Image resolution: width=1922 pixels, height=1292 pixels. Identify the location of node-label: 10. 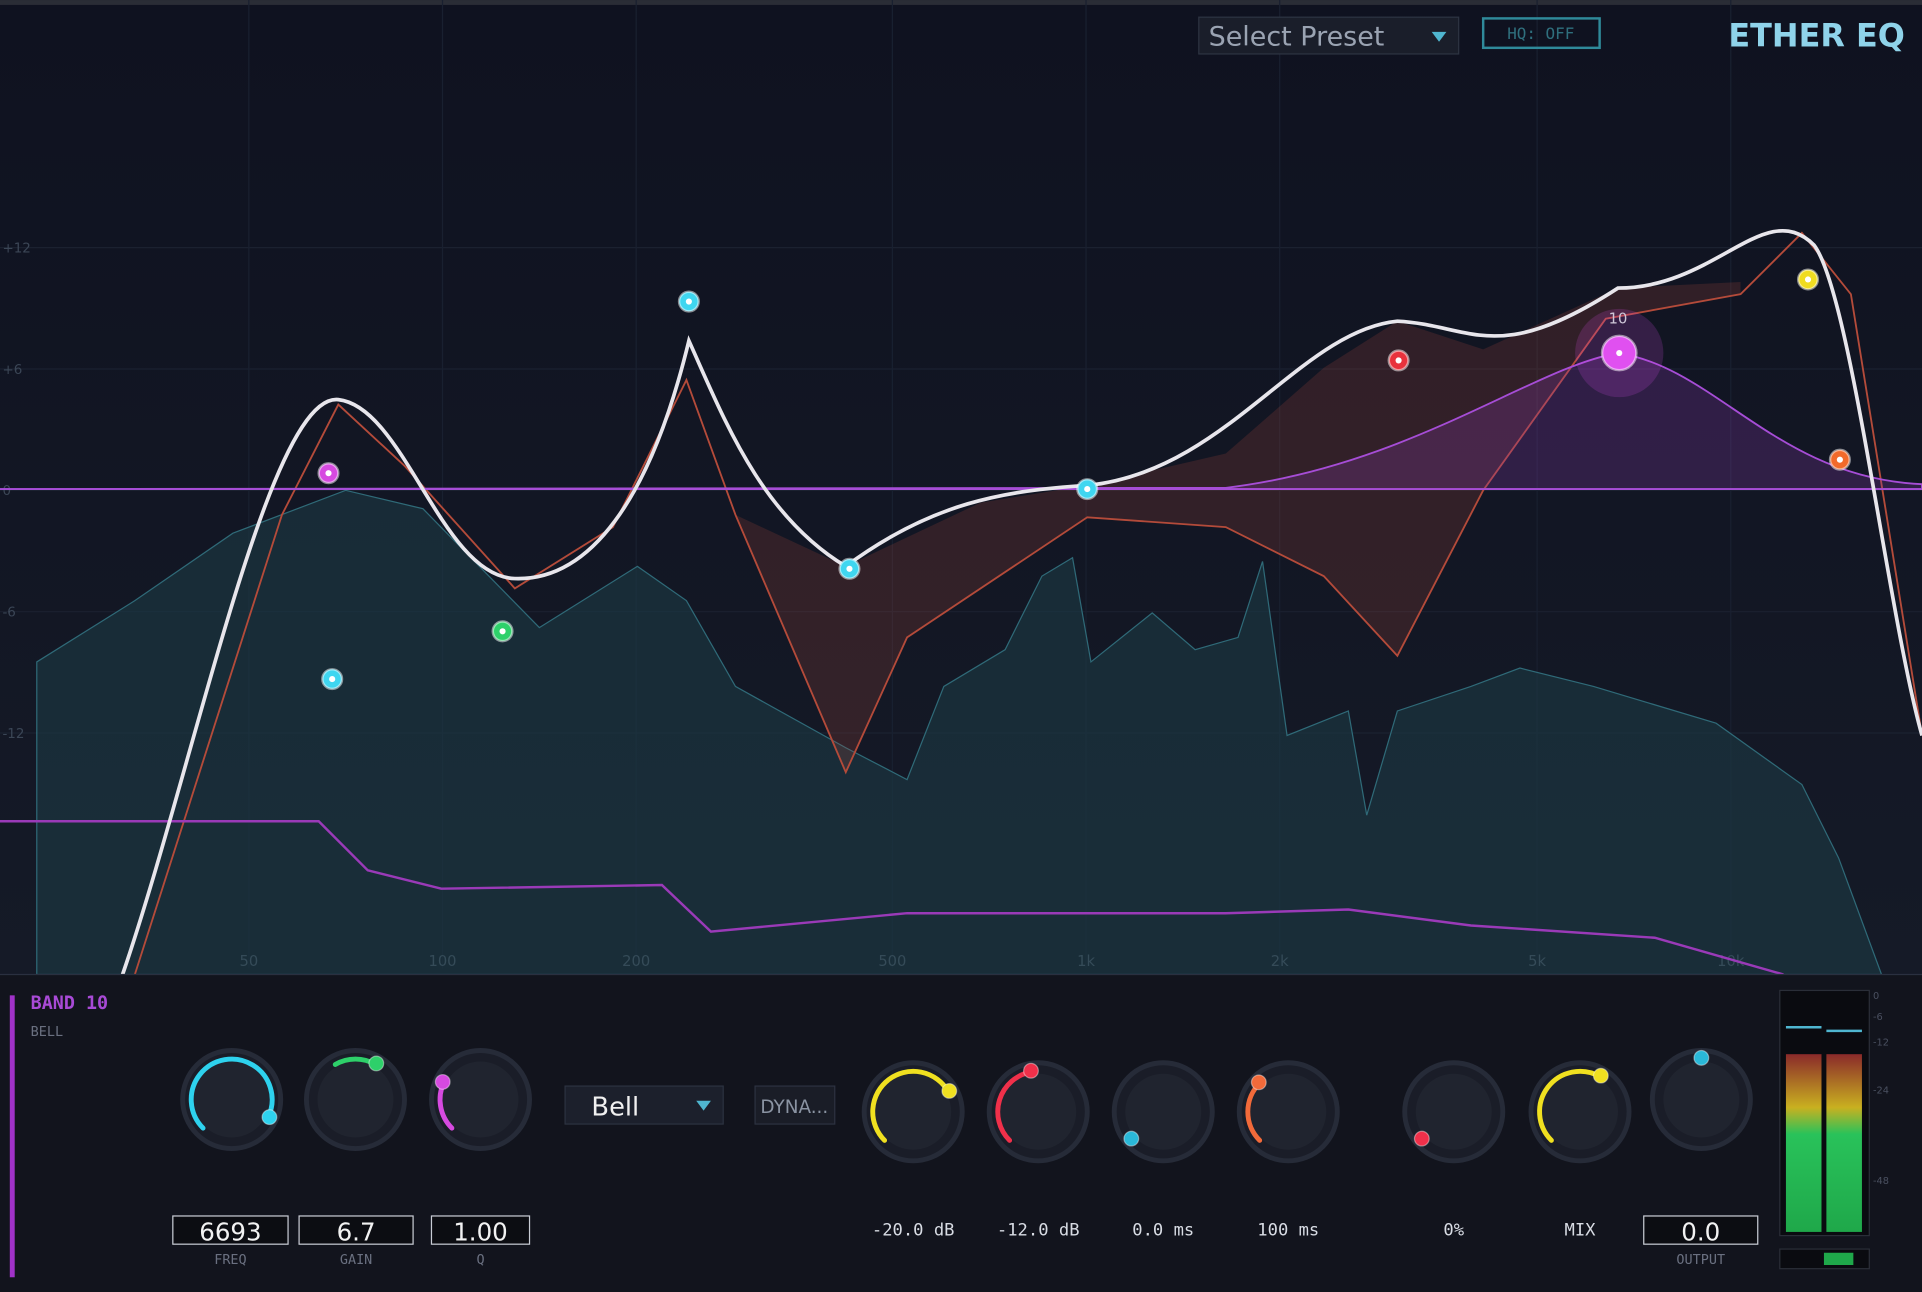
(1618, 319).